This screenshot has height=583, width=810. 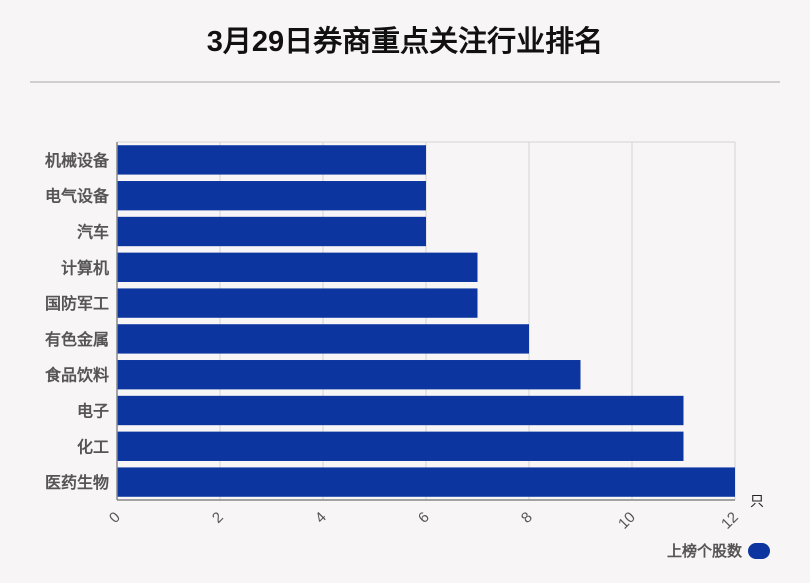 I want to click on category-label: 计算机, so click(x=85, y=267).